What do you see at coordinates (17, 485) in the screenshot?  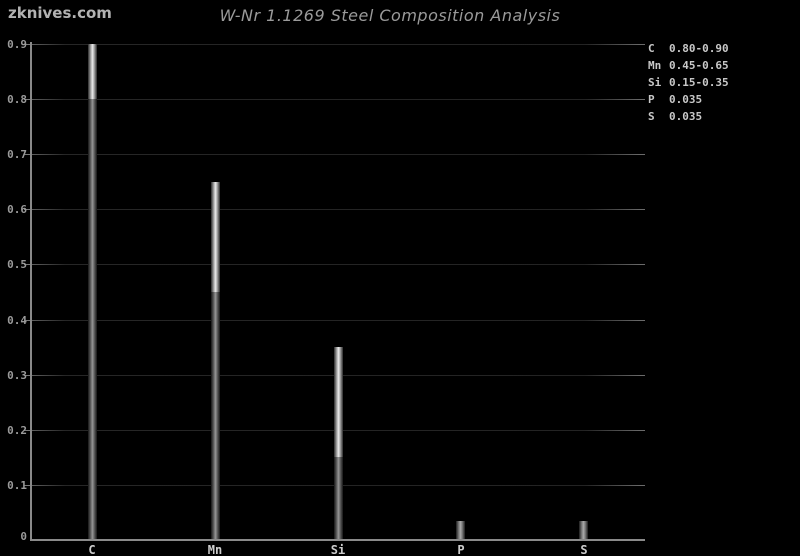 I see `y-tick-label: 0.1` at bounding box center [17, 485].